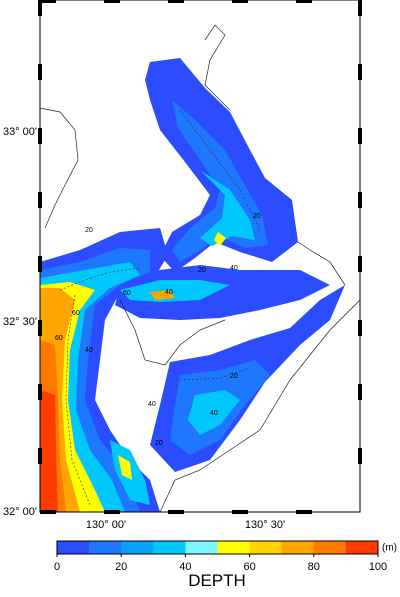 Image resolution: width=400 pixels, height=597 pixels. What do you see at coordinates (185, 567) in the screenshot?
I see `colorbar-tick-label: 40` at bounding box center [185, 567].